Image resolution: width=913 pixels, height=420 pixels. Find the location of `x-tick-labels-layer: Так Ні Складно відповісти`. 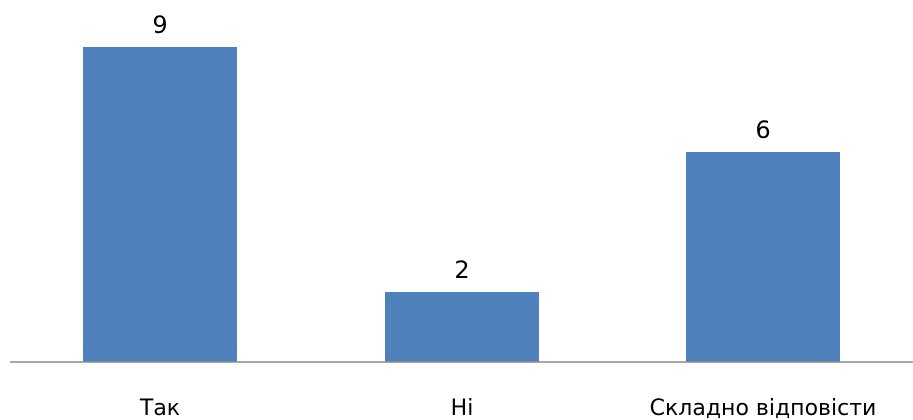

x-tick-labels-layer: Так Ні Складно відповісти is located at coordinates (507, 408).